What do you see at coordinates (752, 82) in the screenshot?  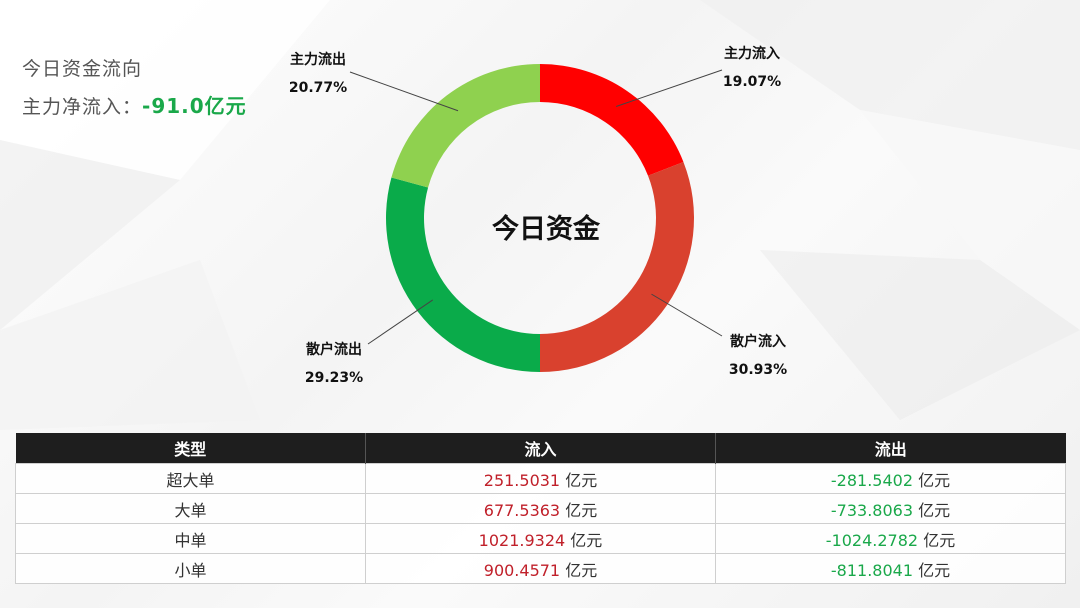 I see `slice-percent-label: 19.07%` at bounding box center [752, 82].